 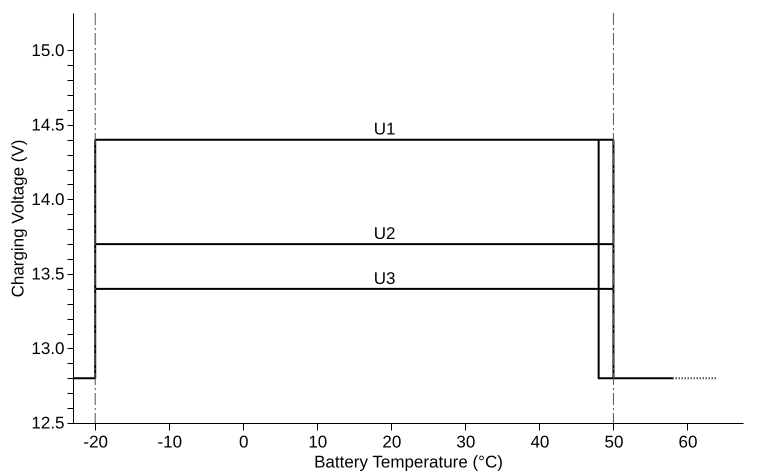 What do you see at coordinates (244, 442) in the screenshot?
I see `x-tick-label: 0` at bounding box center [244, 442].